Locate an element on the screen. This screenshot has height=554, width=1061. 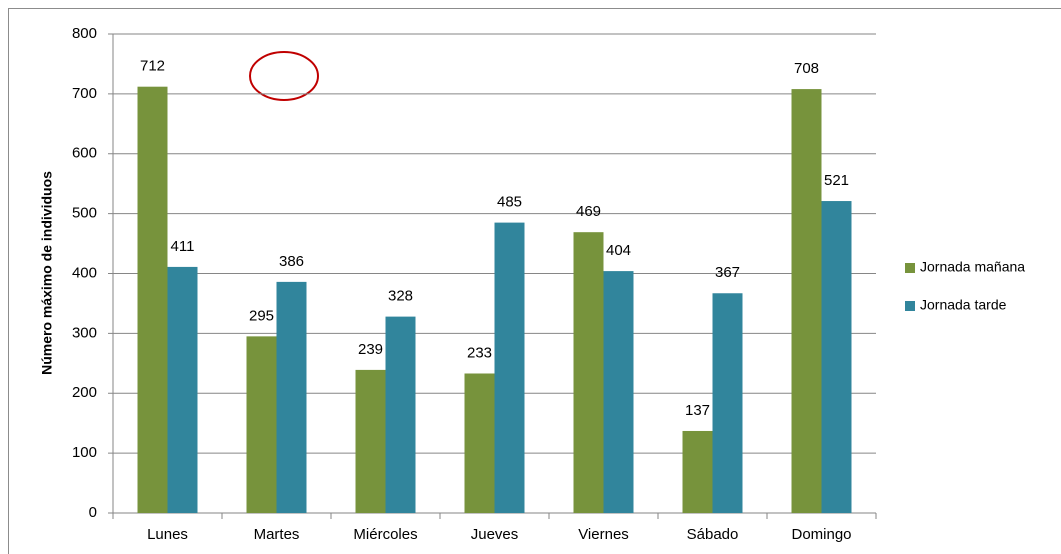
data-label: 295 is located at coordinates (261, 315).